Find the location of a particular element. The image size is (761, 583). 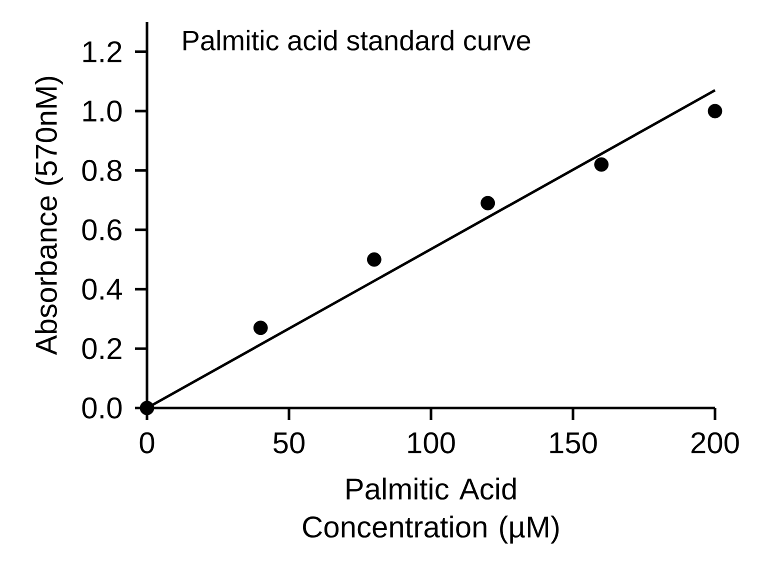

y-tick-label: 0.4 is located at coordinates (102, 289).